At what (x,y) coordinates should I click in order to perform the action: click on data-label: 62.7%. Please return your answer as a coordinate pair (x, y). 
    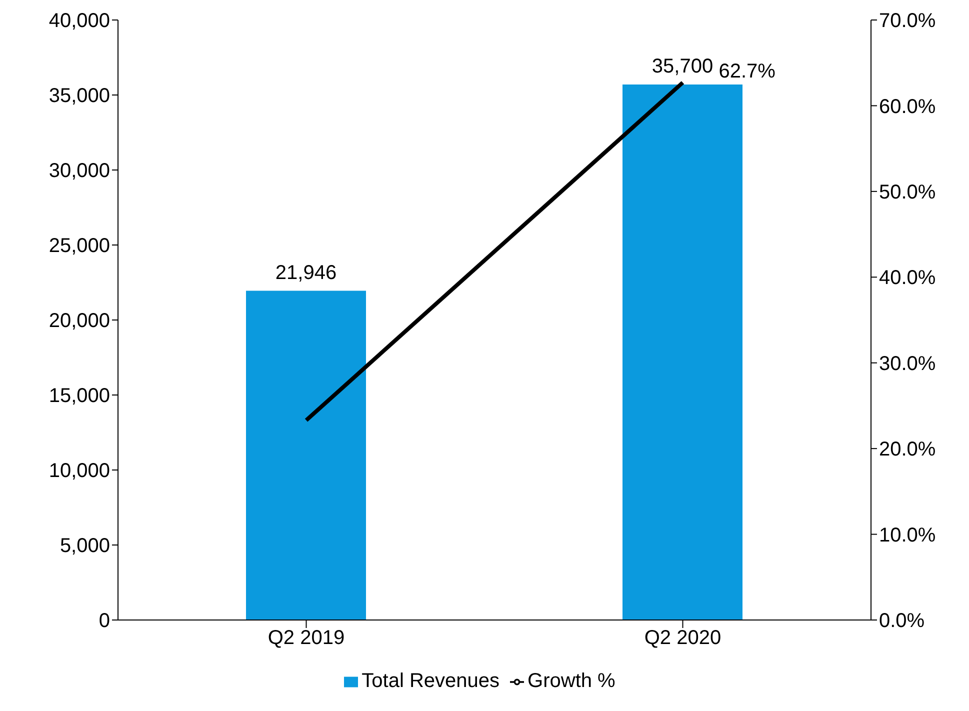
    Looking at the image, I should click on (747, 71).